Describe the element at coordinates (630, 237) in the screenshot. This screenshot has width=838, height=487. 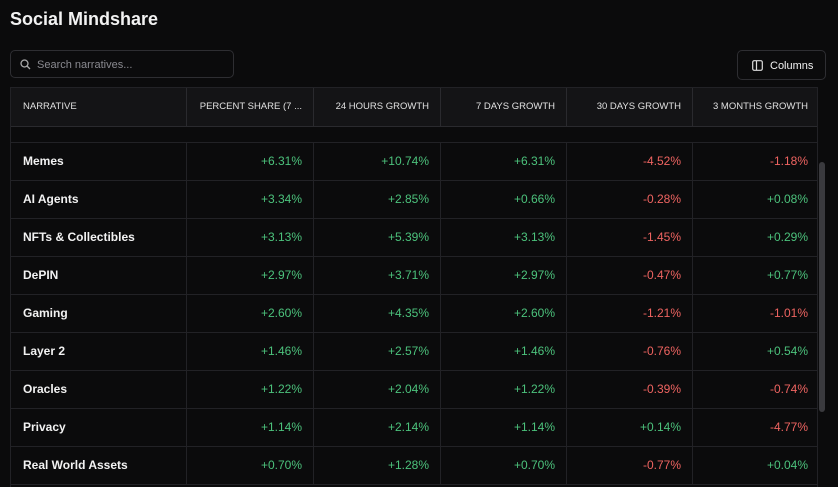
I see `growth-value: -1.45%` at that location.